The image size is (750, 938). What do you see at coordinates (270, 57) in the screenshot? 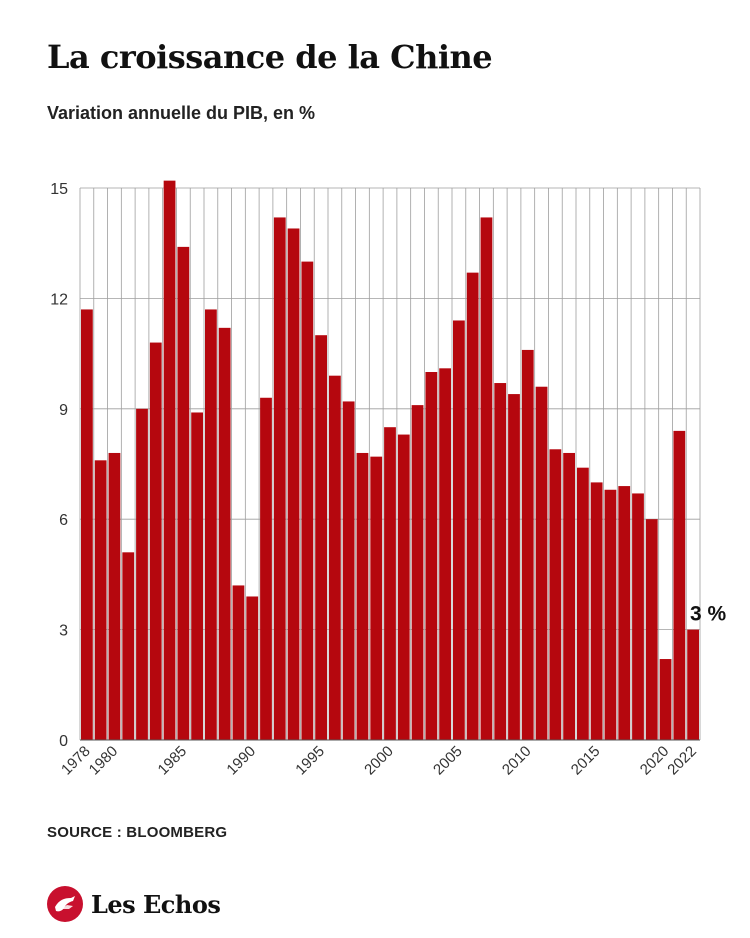
I see `chart-title: La croissance de la Chine` at bounding box center [270, 57].